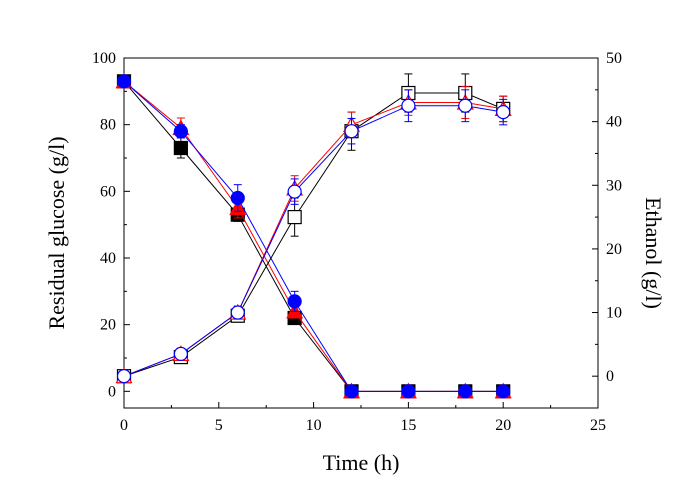 The image size is (694, 491). I want to click on right-y-tick-label: 50, so click(614, 58).